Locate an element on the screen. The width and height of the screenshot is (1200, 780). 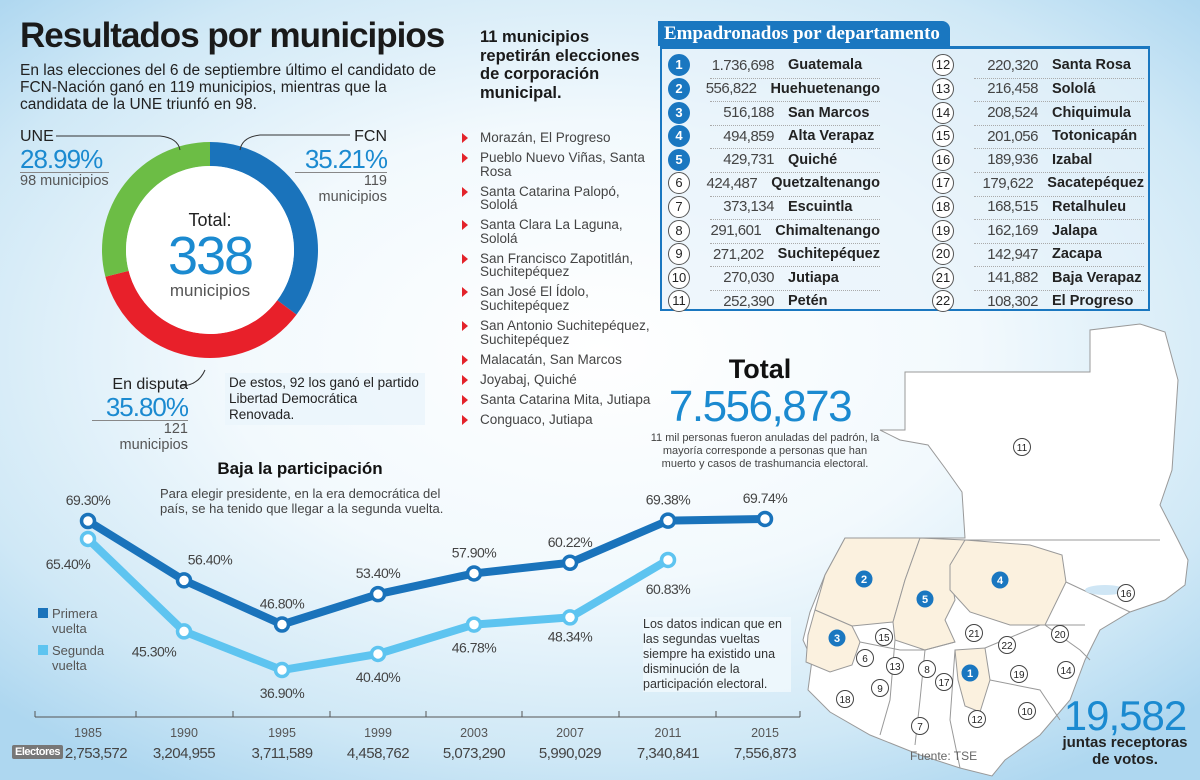
row-value: 494,859 is located at coordinates (748, 136).